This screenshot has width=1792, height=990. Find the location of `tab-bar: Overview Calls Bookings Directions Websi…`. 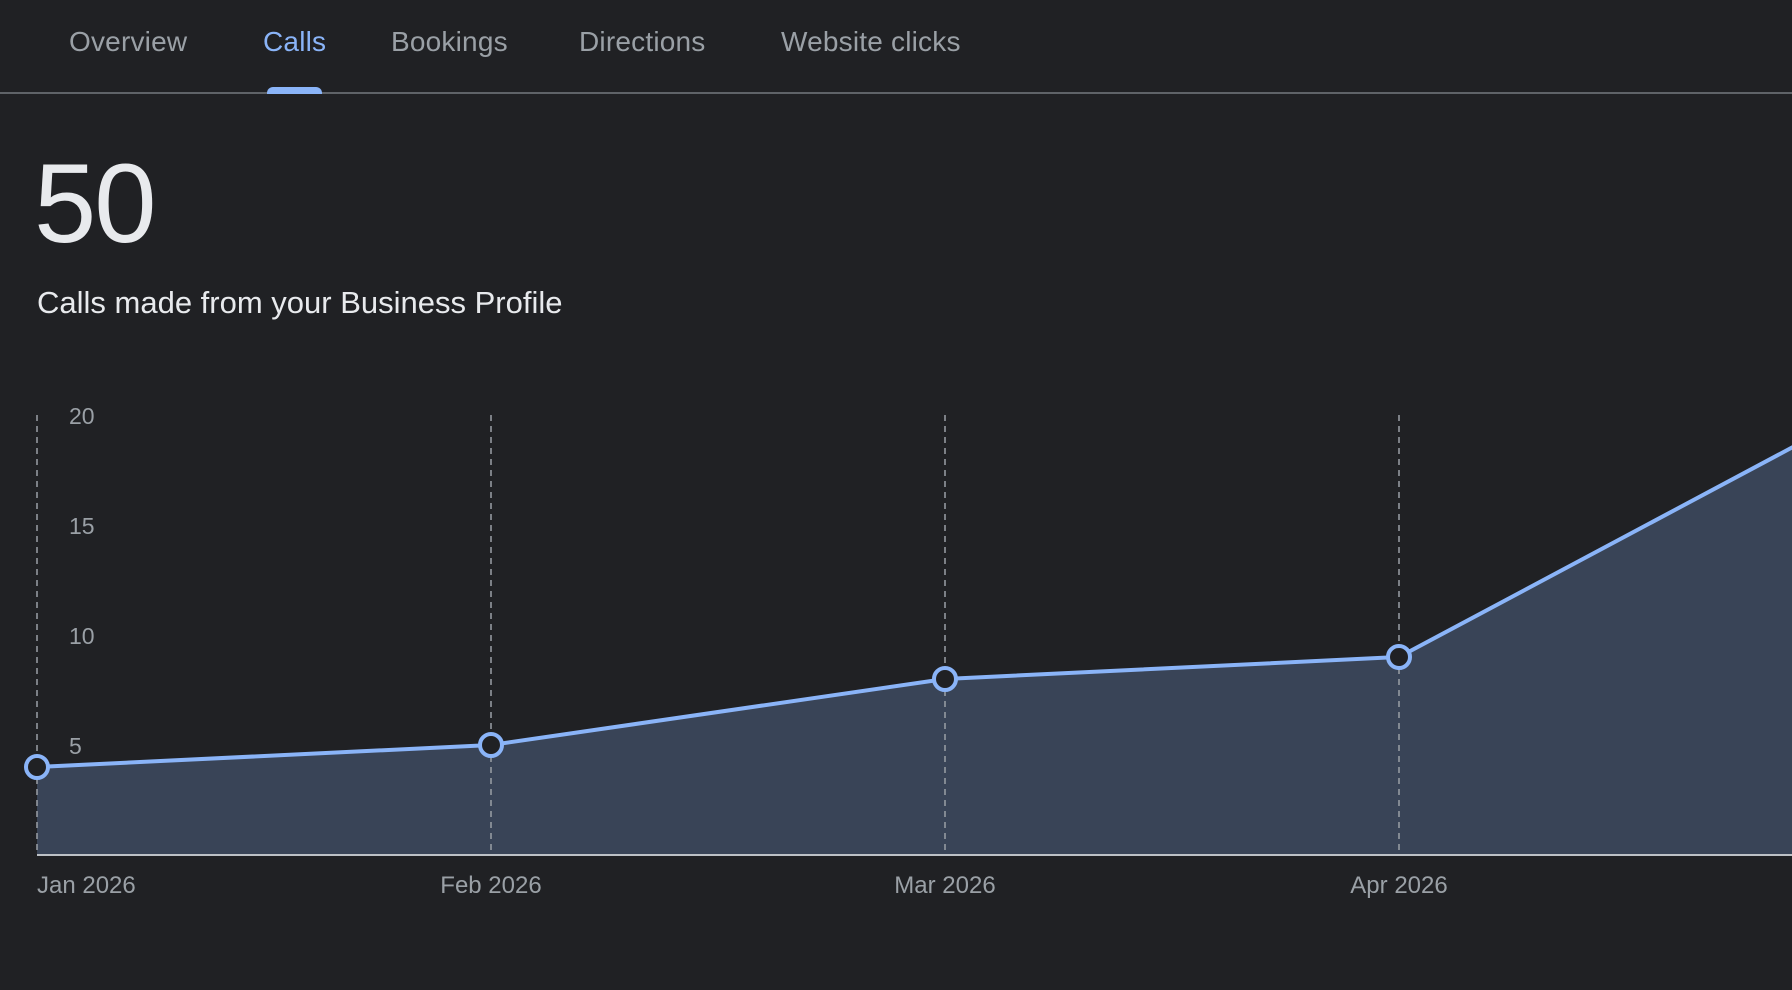

tab-bar: Overview Calls Bookings Directions Websi… is located at coordinates (896, 47).